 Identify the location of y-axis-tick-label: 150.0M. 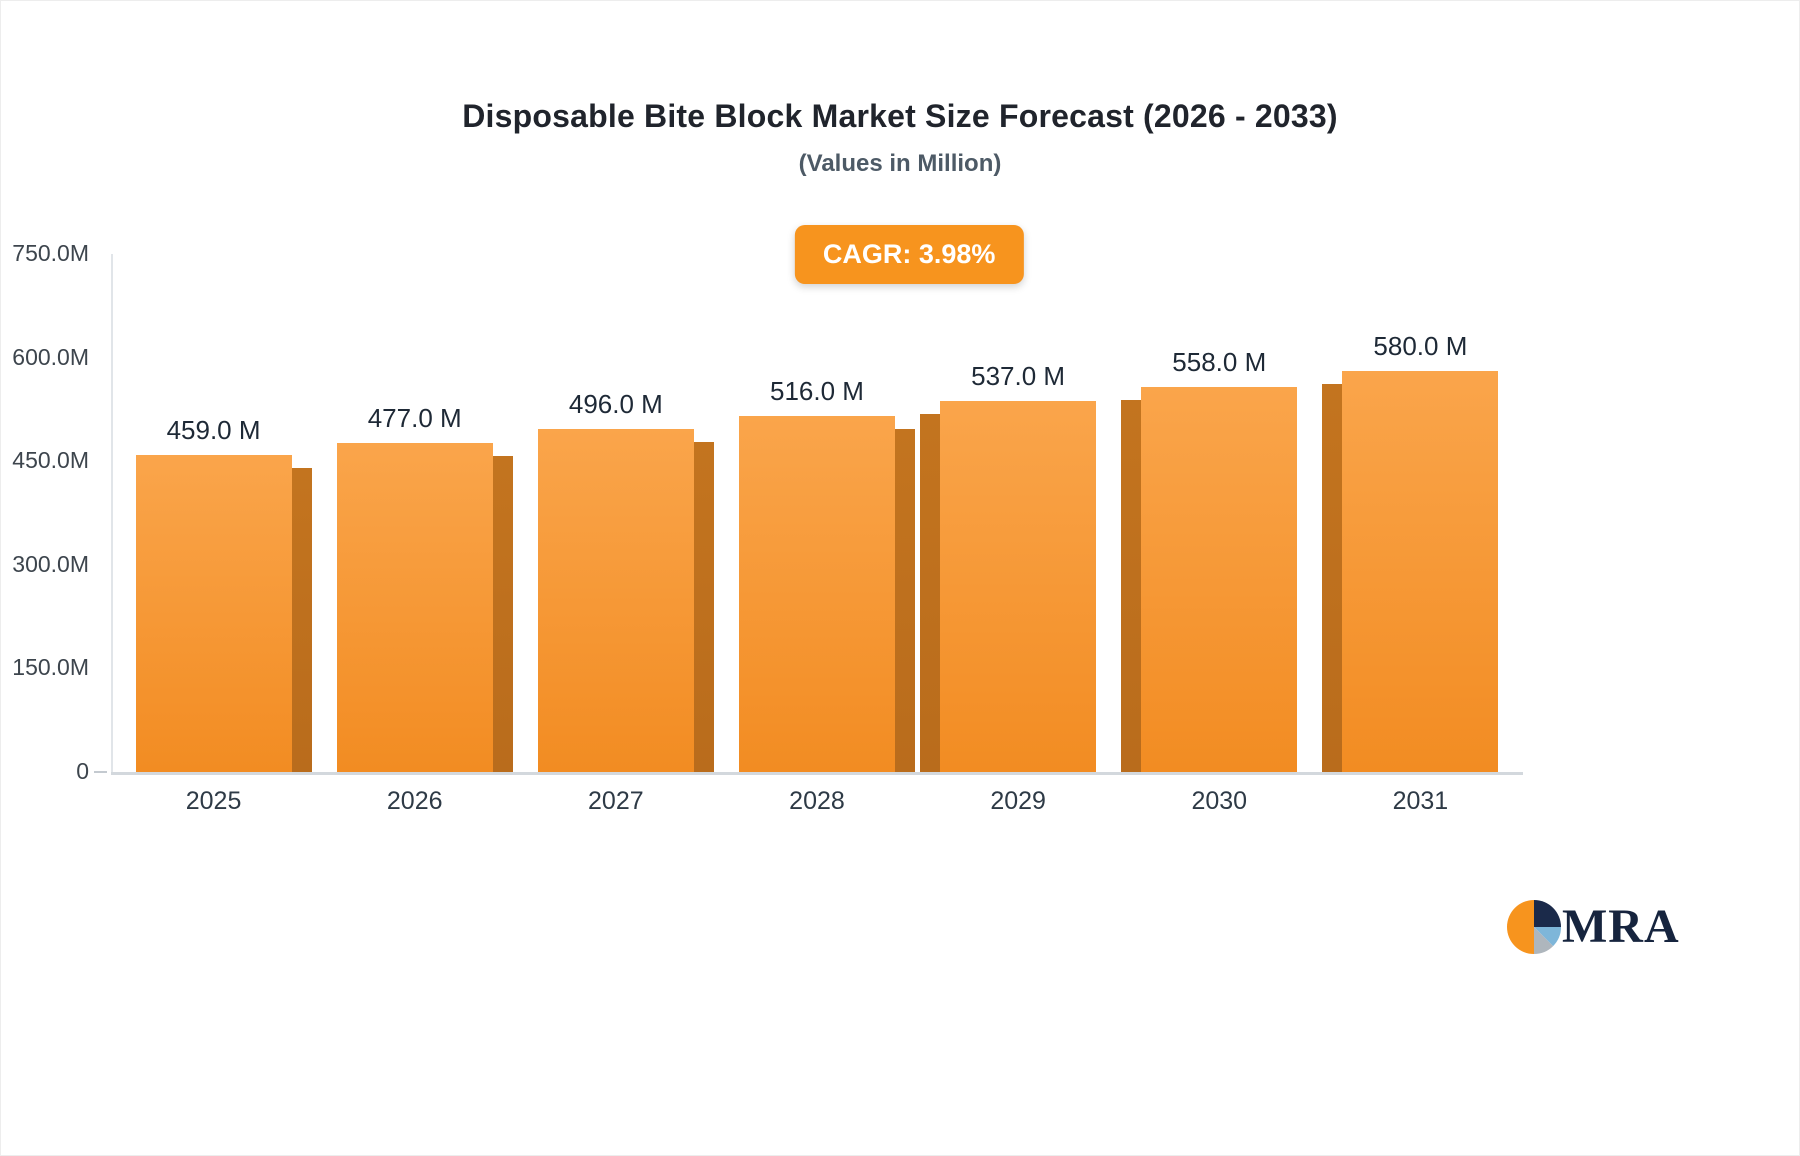
(50, 667).